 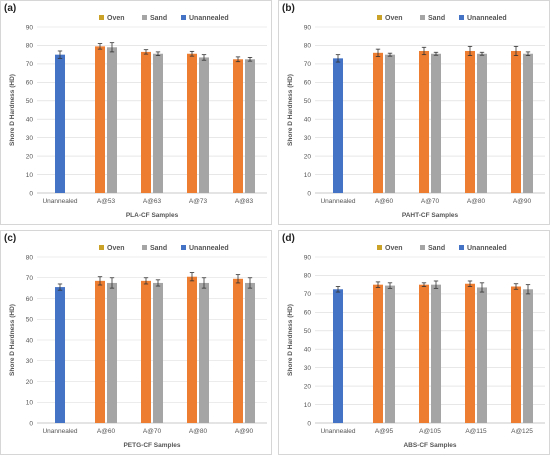 I want to click on x-tick-label: A@80, so click(x=476, y=201).